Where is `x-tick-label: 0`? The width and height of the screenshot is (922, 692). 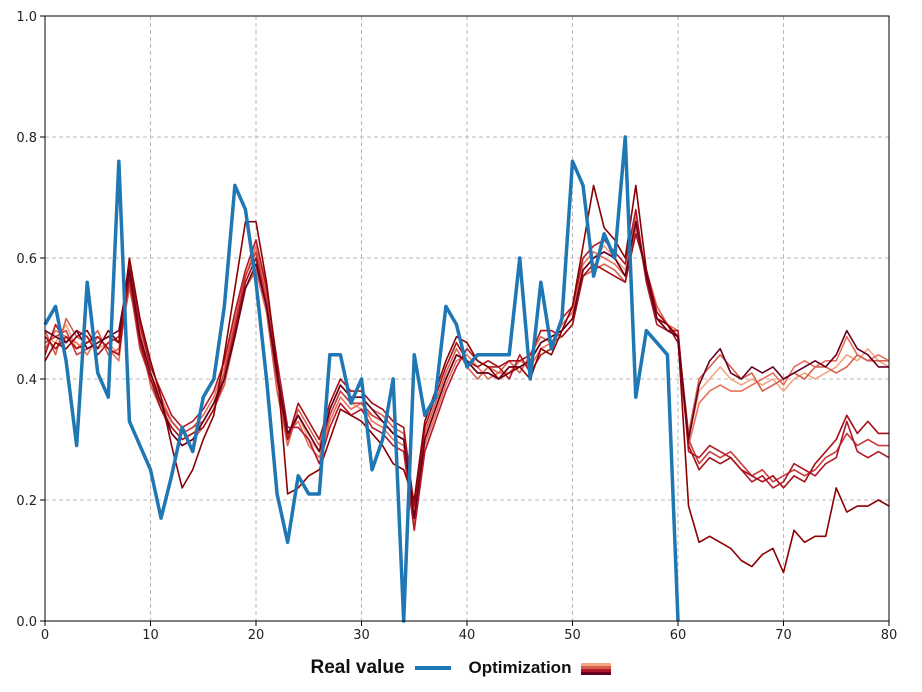 x-tick-label: 0 is located at coordinates (45, 635).